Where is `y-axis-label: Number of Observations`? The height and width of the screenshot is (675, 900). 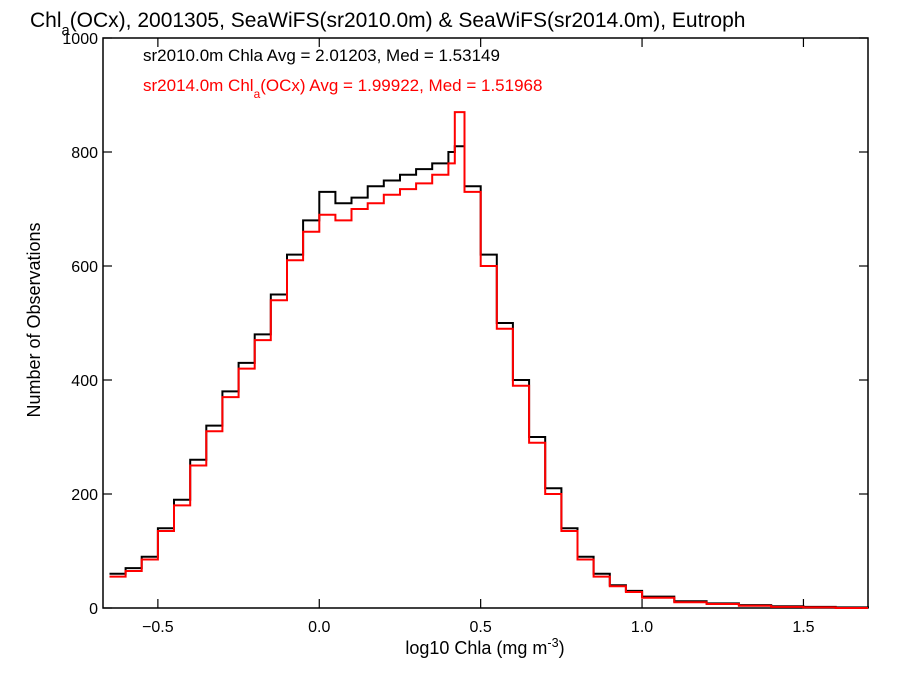 y-axis-label: Number of Observations is located at coordinates (34, 319).